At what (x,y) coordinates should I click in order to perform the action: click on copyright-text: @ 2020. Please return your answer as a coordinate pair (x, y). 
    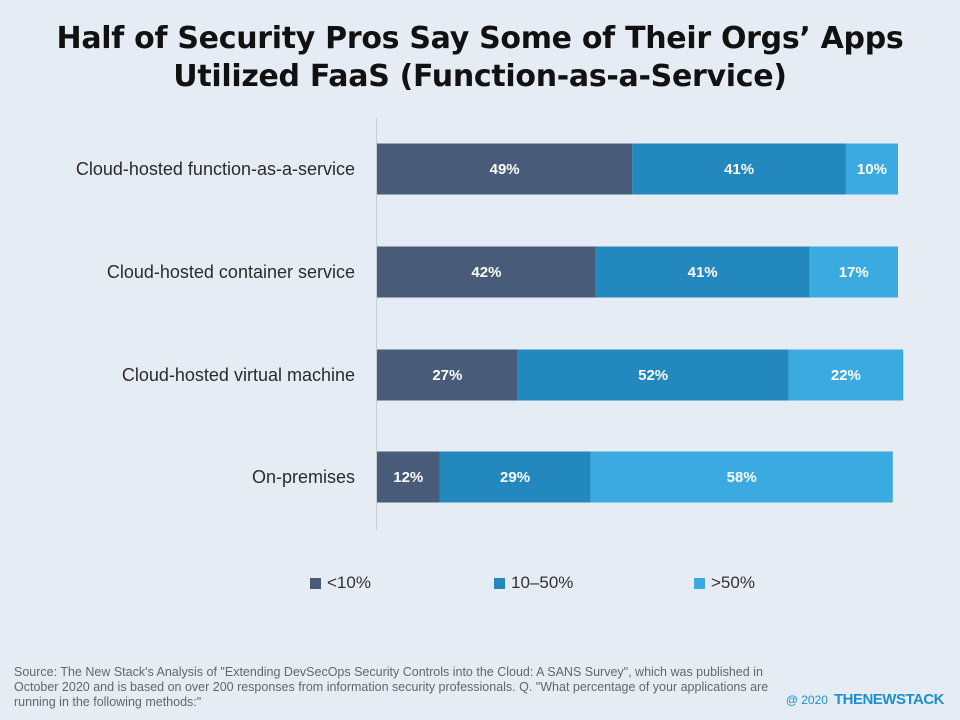
    Looking at the image, I should click on (806, 700).